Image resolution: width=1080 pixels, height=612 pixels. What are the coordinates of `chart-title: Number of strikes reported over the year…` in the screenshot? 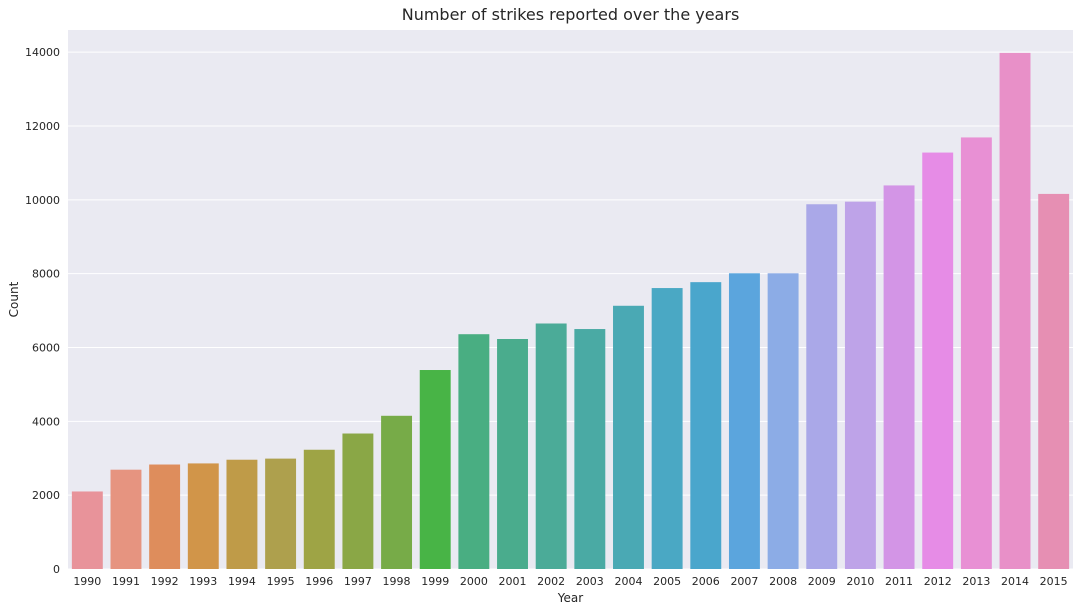 It's located at (571, 14).